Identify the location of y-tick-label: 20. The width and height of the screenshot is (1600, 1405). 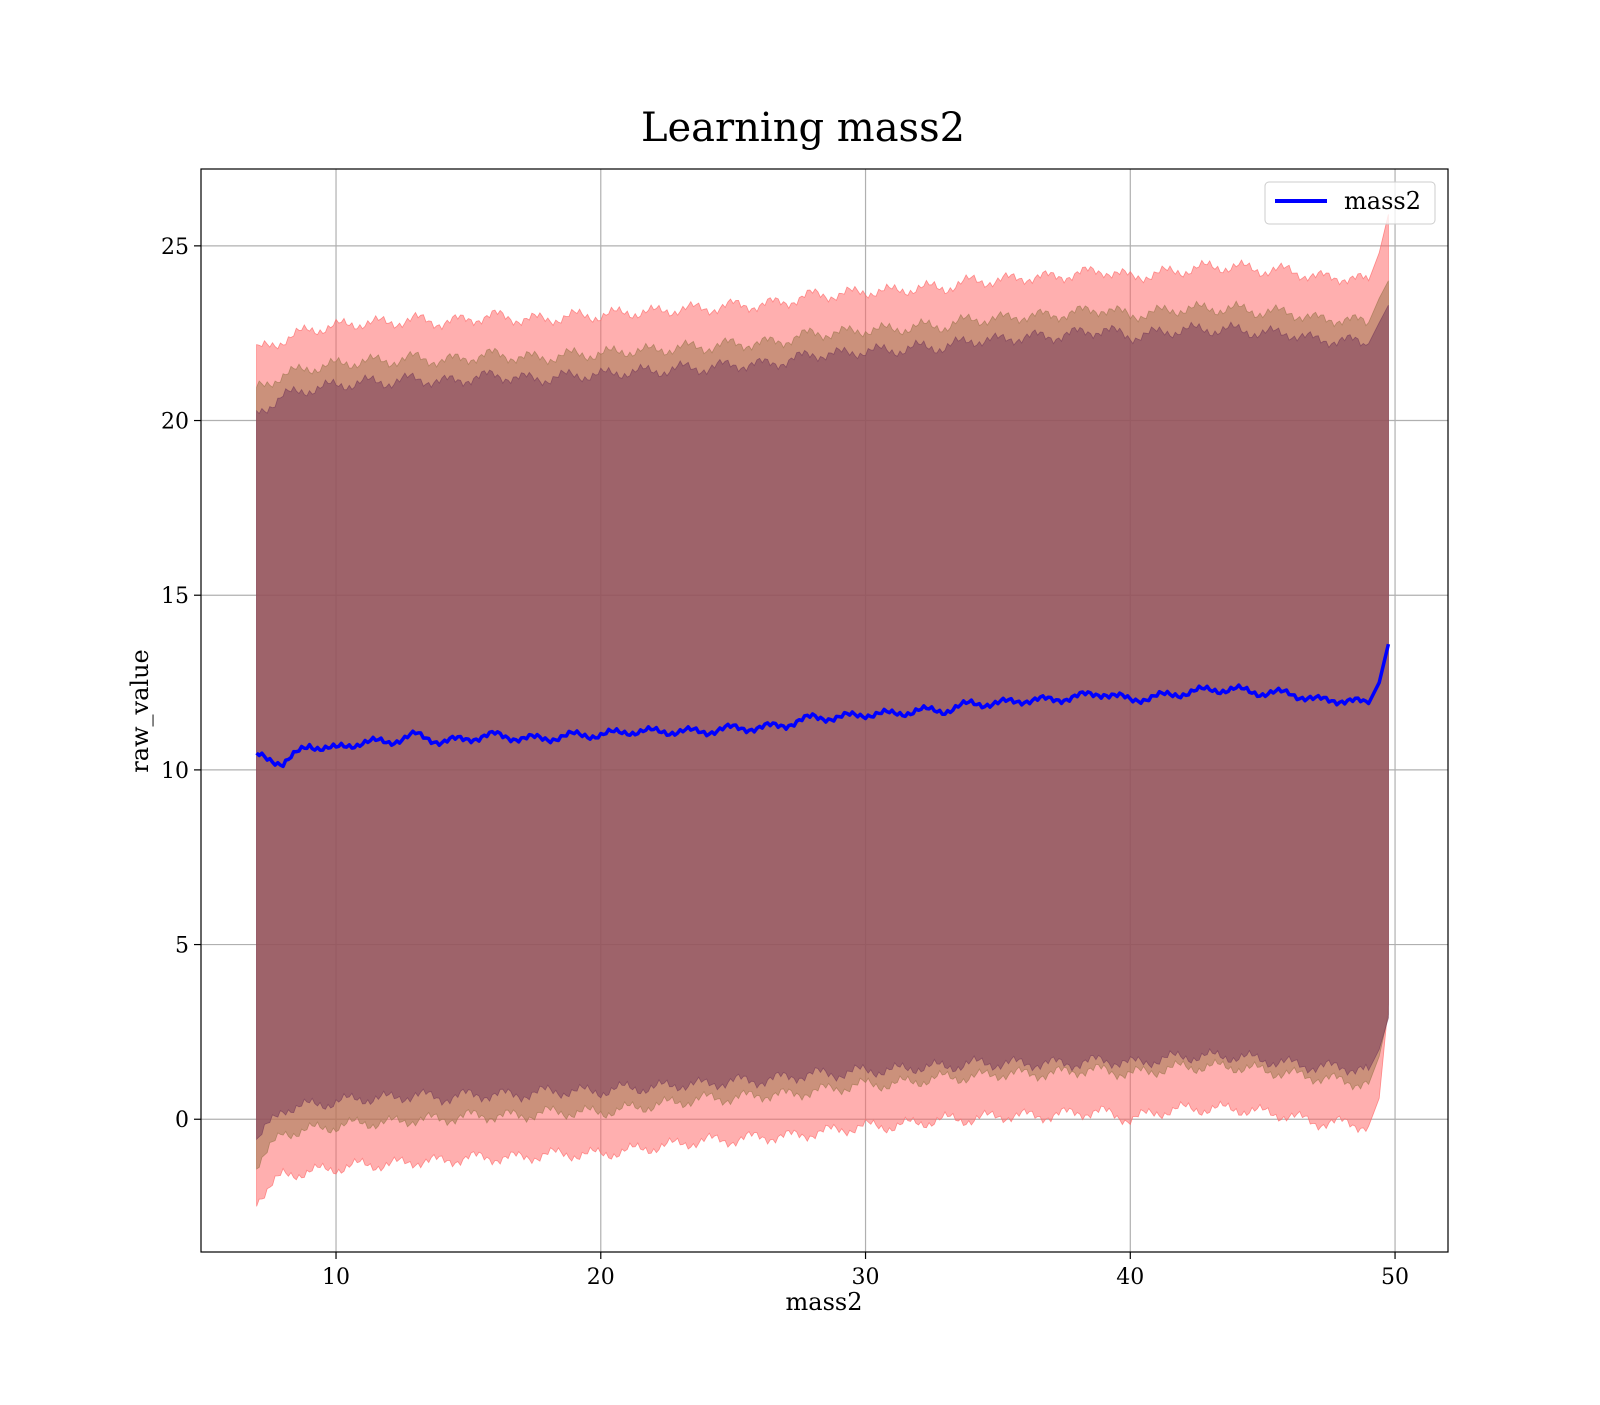
(175, 422).